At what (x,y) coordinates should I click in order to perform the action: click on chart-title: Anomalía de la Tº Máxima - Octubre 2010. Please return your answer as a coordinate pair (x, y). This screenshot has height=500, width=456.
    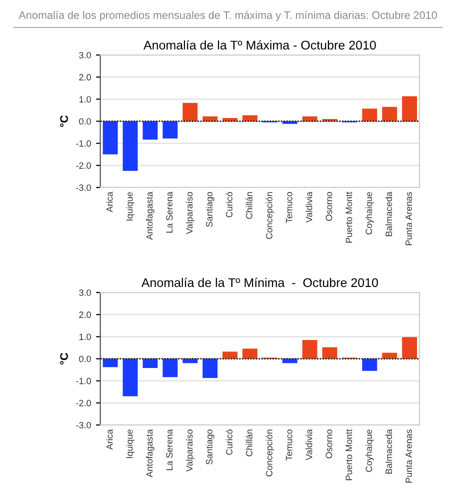
    Looking at the image, I should click on (259, 45).